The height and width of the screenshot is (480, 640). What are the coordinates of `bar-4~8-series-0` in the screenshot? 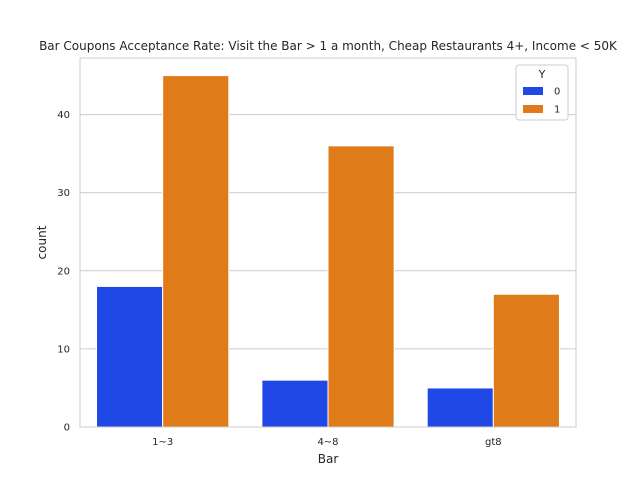 It's located at (295, 403).